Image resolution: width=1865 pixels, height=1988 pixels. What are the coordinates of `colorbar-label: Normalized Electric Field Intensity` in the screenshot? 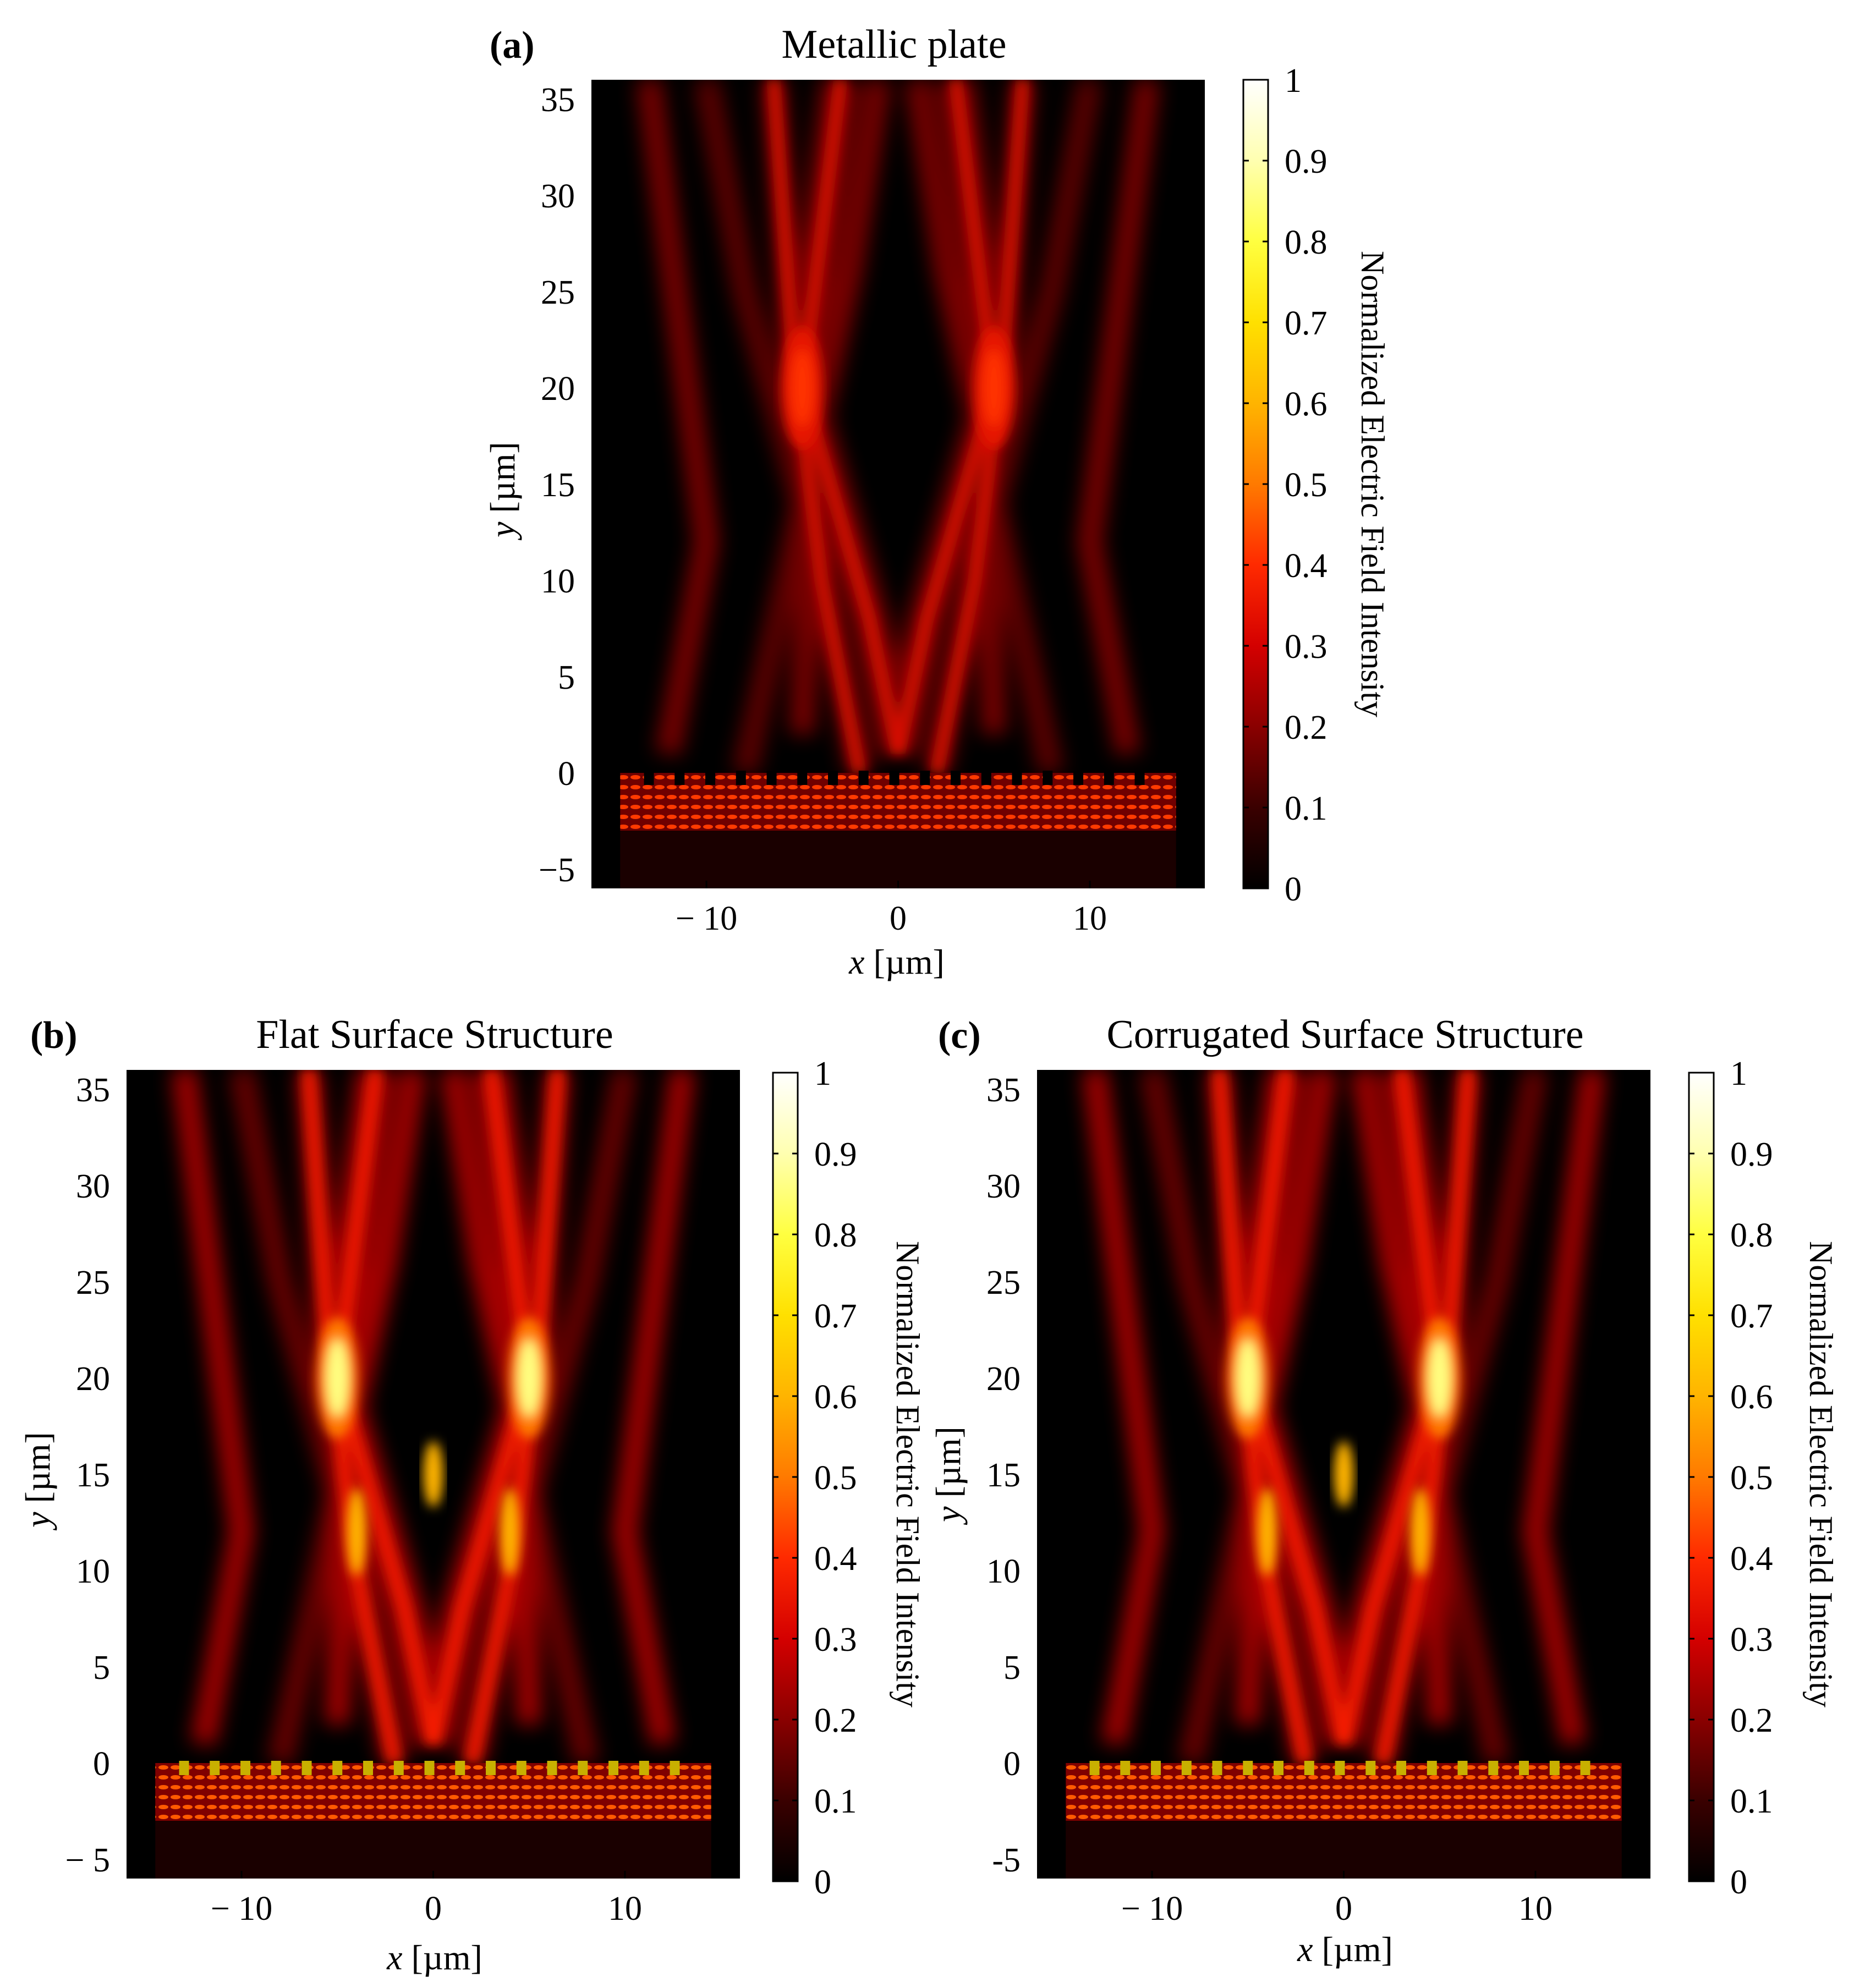 It's located at (1372, 484).